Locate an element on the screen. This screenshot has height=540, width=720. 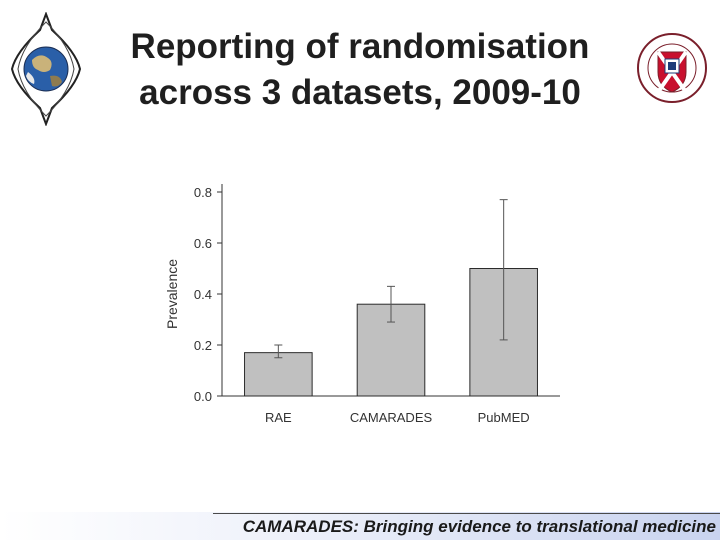
bar-rae is located at coordinates (278, 374).